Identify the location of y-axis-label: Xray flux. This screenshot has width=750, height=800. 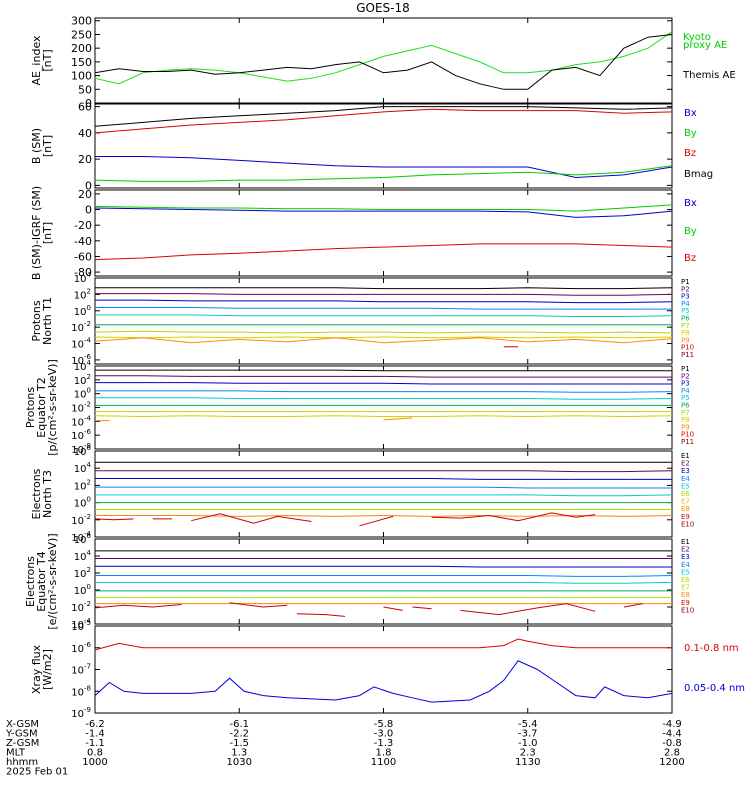
(36, 669).